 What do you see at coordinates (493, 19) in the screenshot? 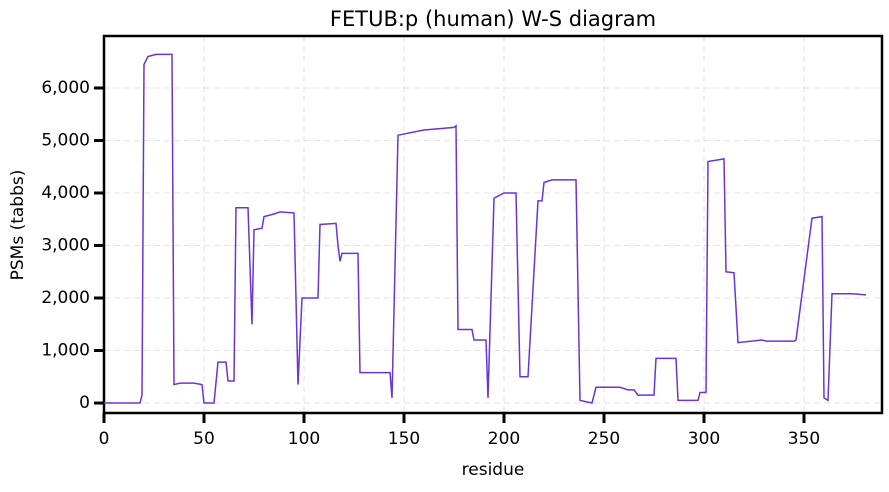
I see `chart-title: FETUB:p (human) W-S diagram` at bounding box center [493, 19].